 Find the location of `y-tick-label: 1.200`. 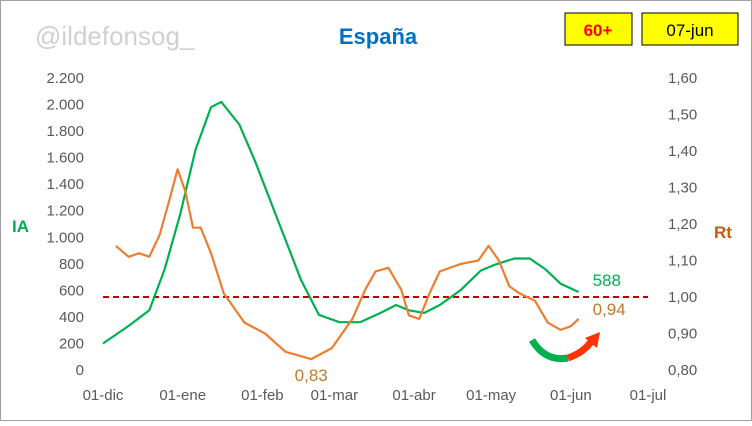

y-tick-label: 1.200 is located at coordinates (65, 211).